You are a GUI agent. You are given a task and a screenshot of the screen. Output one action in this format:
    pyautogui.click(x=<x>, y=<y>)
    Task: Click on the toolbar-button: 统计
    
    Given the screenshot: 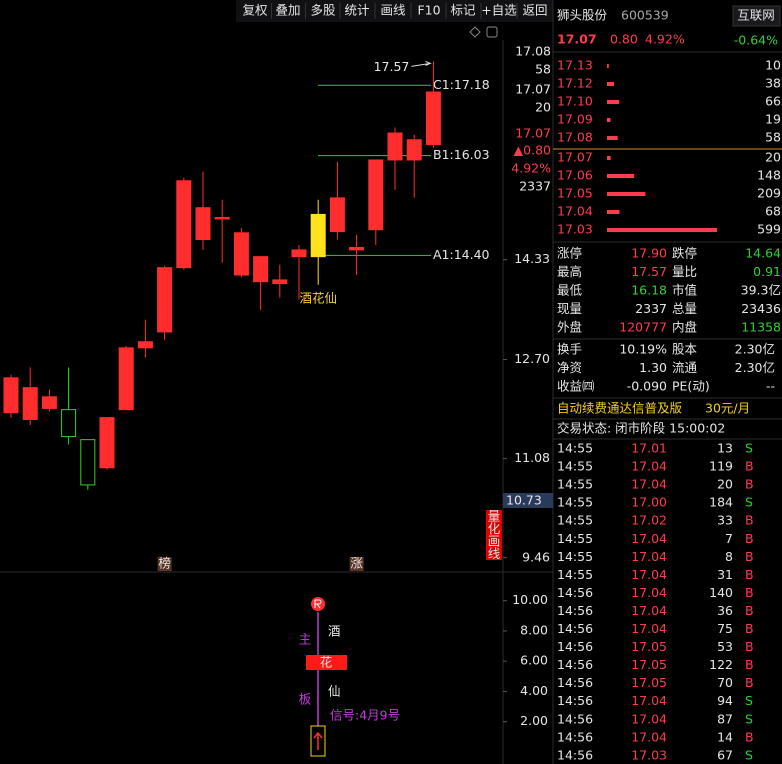 What is the action you would take?
    pyautogui.click(x=356, y=10)
    